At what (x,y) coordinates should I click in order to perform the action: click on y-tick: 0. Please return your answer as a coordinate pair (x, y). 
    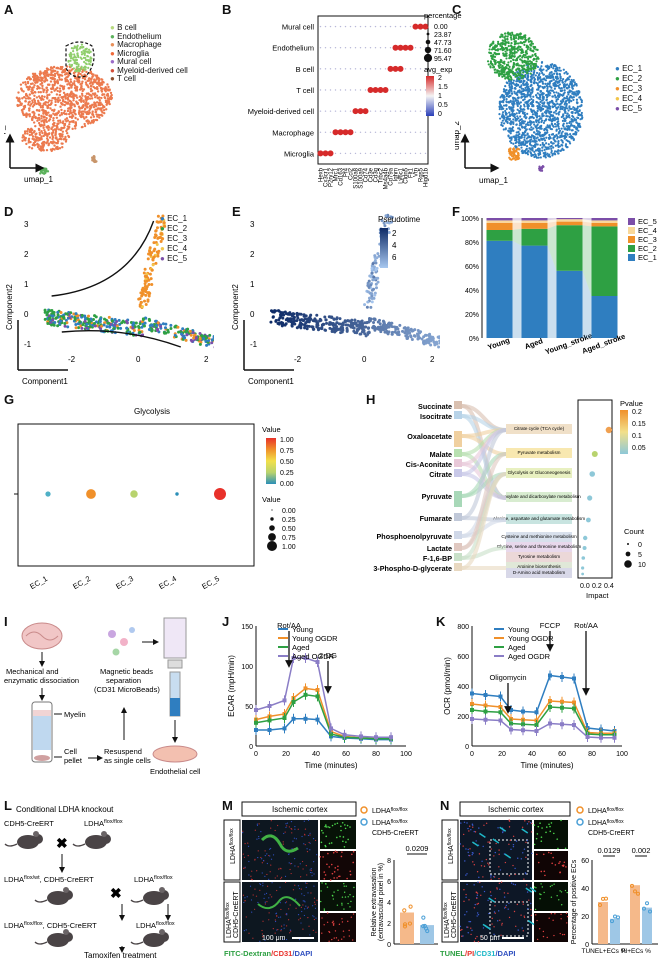
    Looking at the image, I should click on (389, 945).